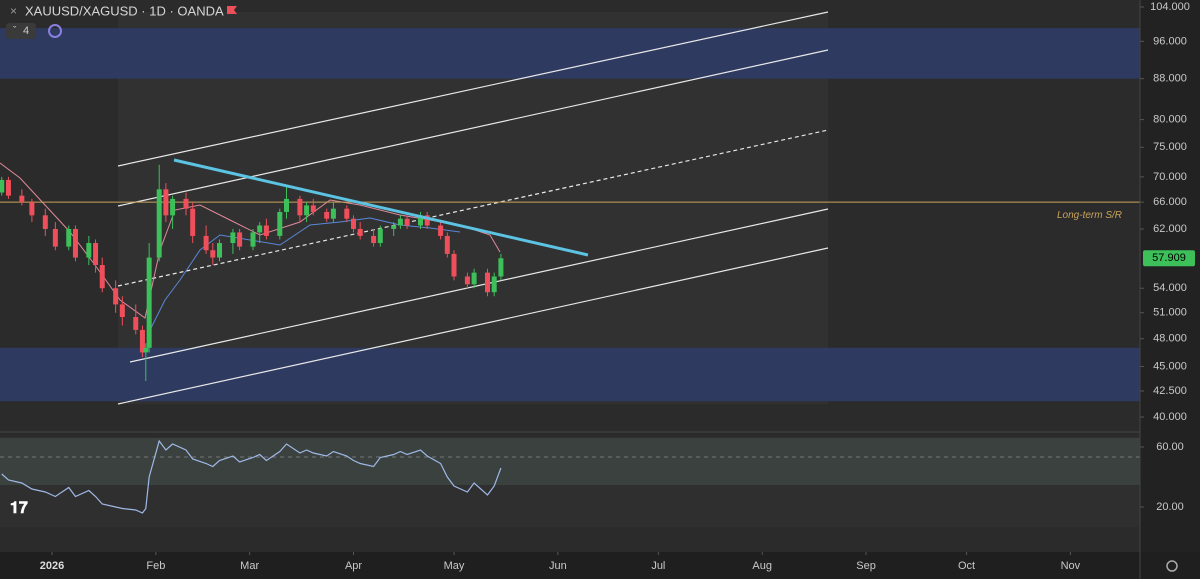 The height and width of the screenshot is (579, 1200). Describe the element at coordinates (249, 566) in the screenshot. I see `x-tick-label: Mar` at that location.